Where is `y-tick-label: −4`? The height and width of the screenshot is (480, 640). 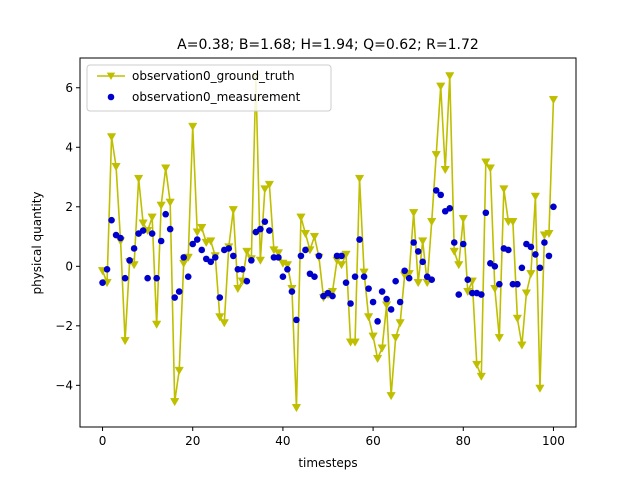
y-tick-label: −4 is located at coordinates (64, 385).